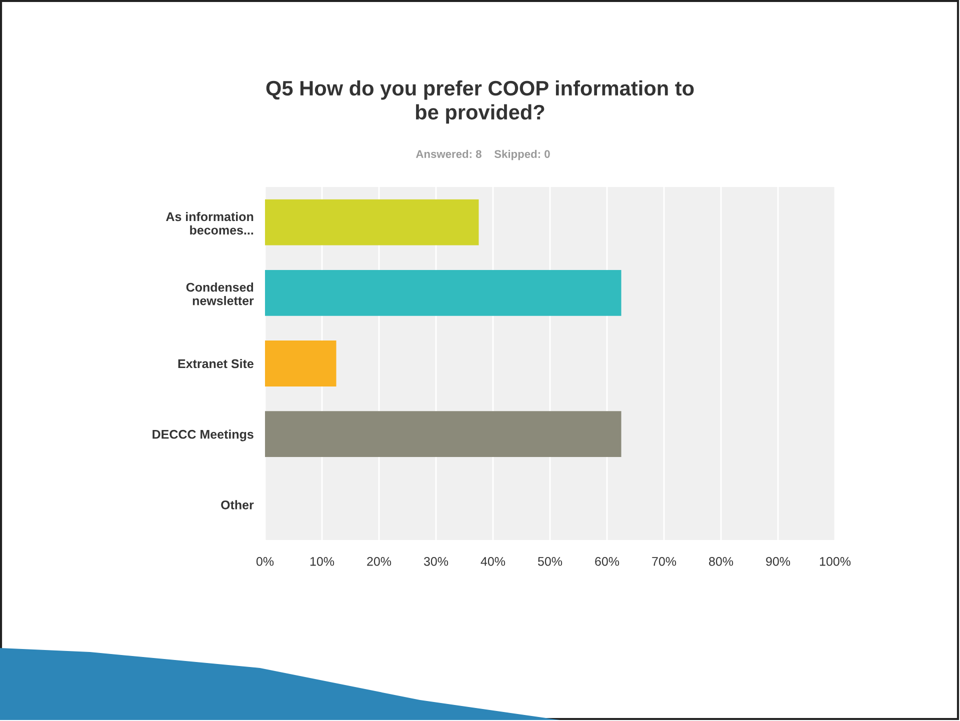  I want to click on x-tick-label: 60%, so click(607, 561).